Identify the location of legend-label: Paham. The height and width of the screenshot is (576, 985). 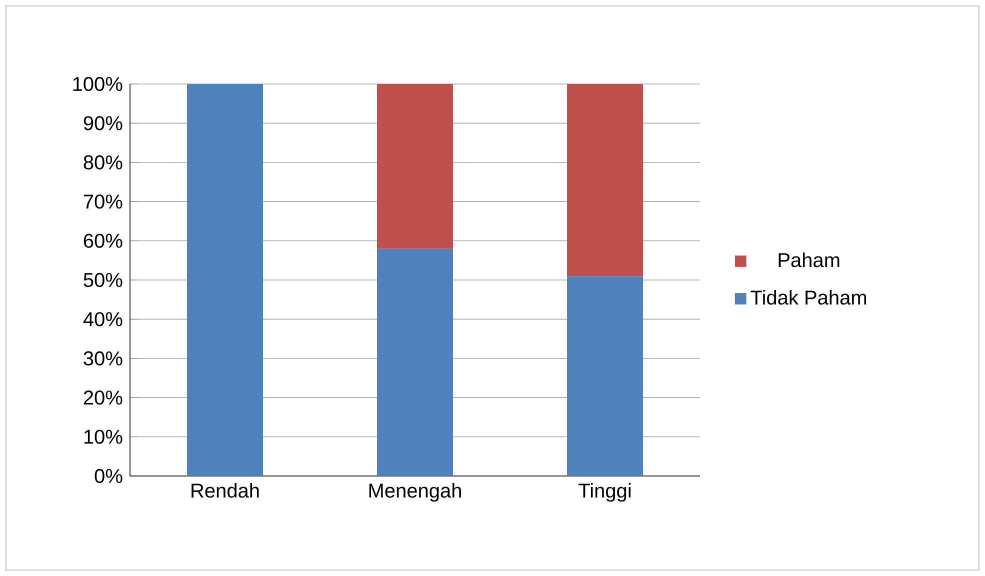
(809, 260).